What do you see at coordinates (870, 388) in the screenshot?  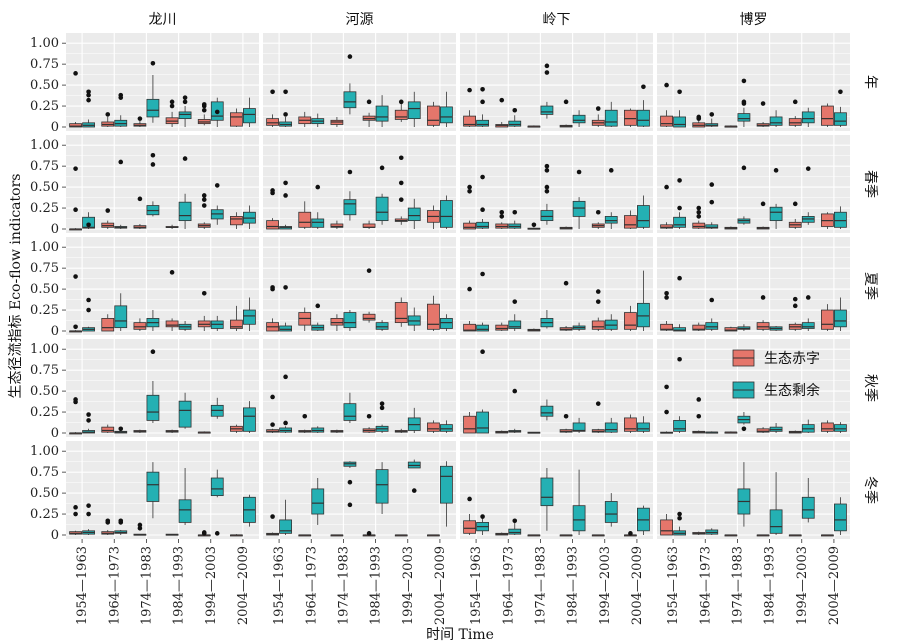 I see `row-label: 秋季` at bounding box center [870, 388].